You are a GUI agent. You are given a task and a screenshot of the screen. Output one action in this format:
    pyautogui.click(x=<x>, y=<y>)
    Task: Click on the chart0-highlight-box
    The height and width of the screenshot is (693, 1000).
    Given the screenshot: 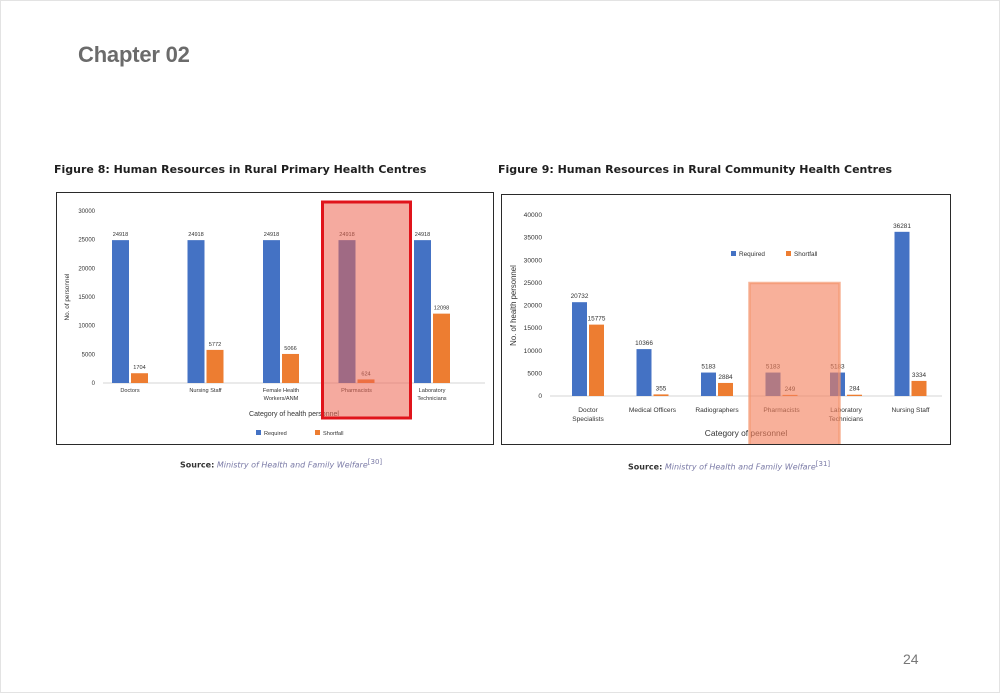 What is the action you would take?
    pyautogui.click(x=366, y=310)
    